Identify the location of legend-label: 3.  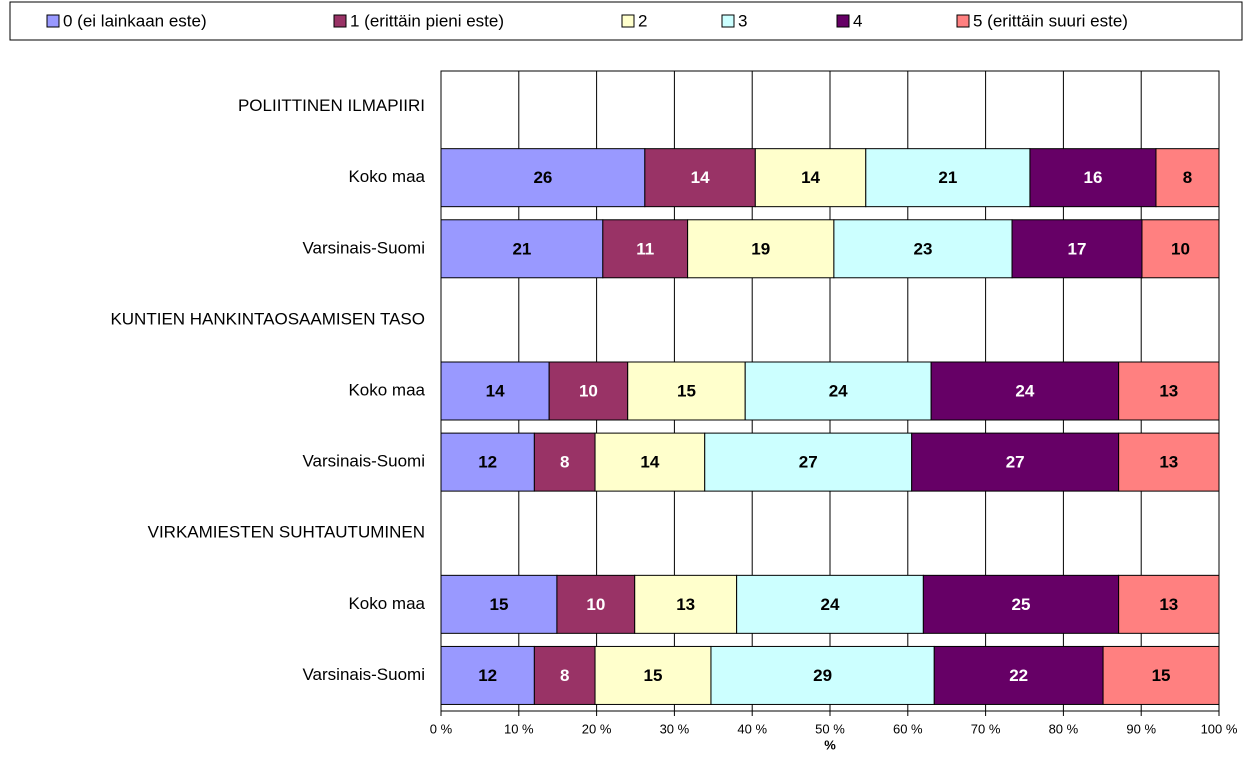
(742, 20).